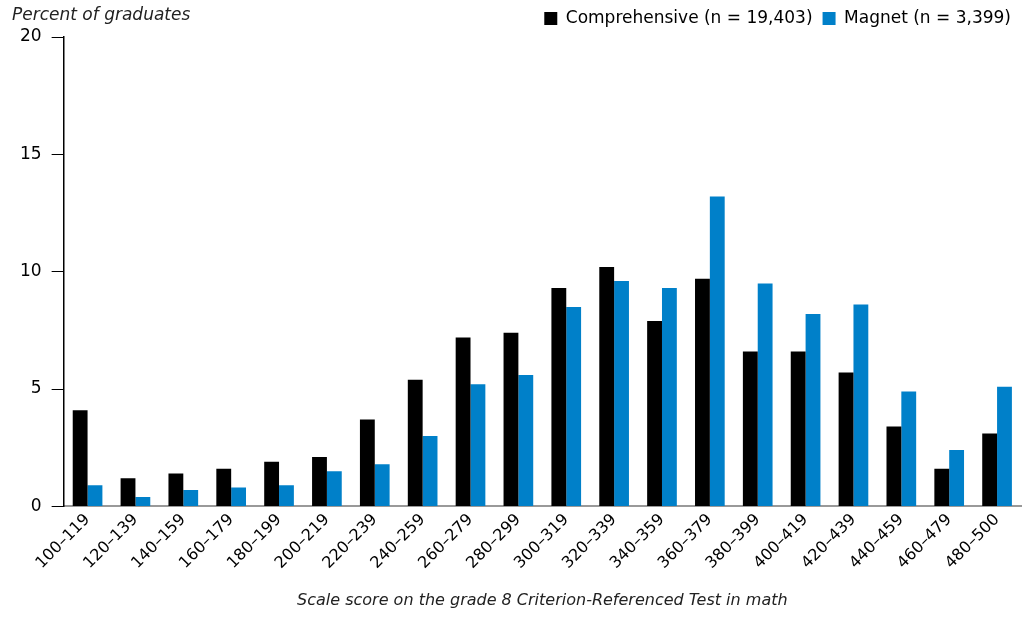 This screenshot has width=1023, height=622. Describe the element at coordinates (30, 35) in the screenshot. I see `y-tick-label: 20` at that location.